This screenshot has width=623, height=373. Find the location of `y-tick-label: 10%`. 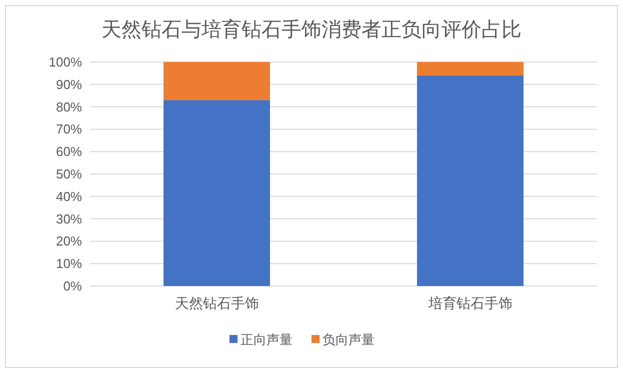

y-tick-label: 10% is located at coordinates (69, 264).